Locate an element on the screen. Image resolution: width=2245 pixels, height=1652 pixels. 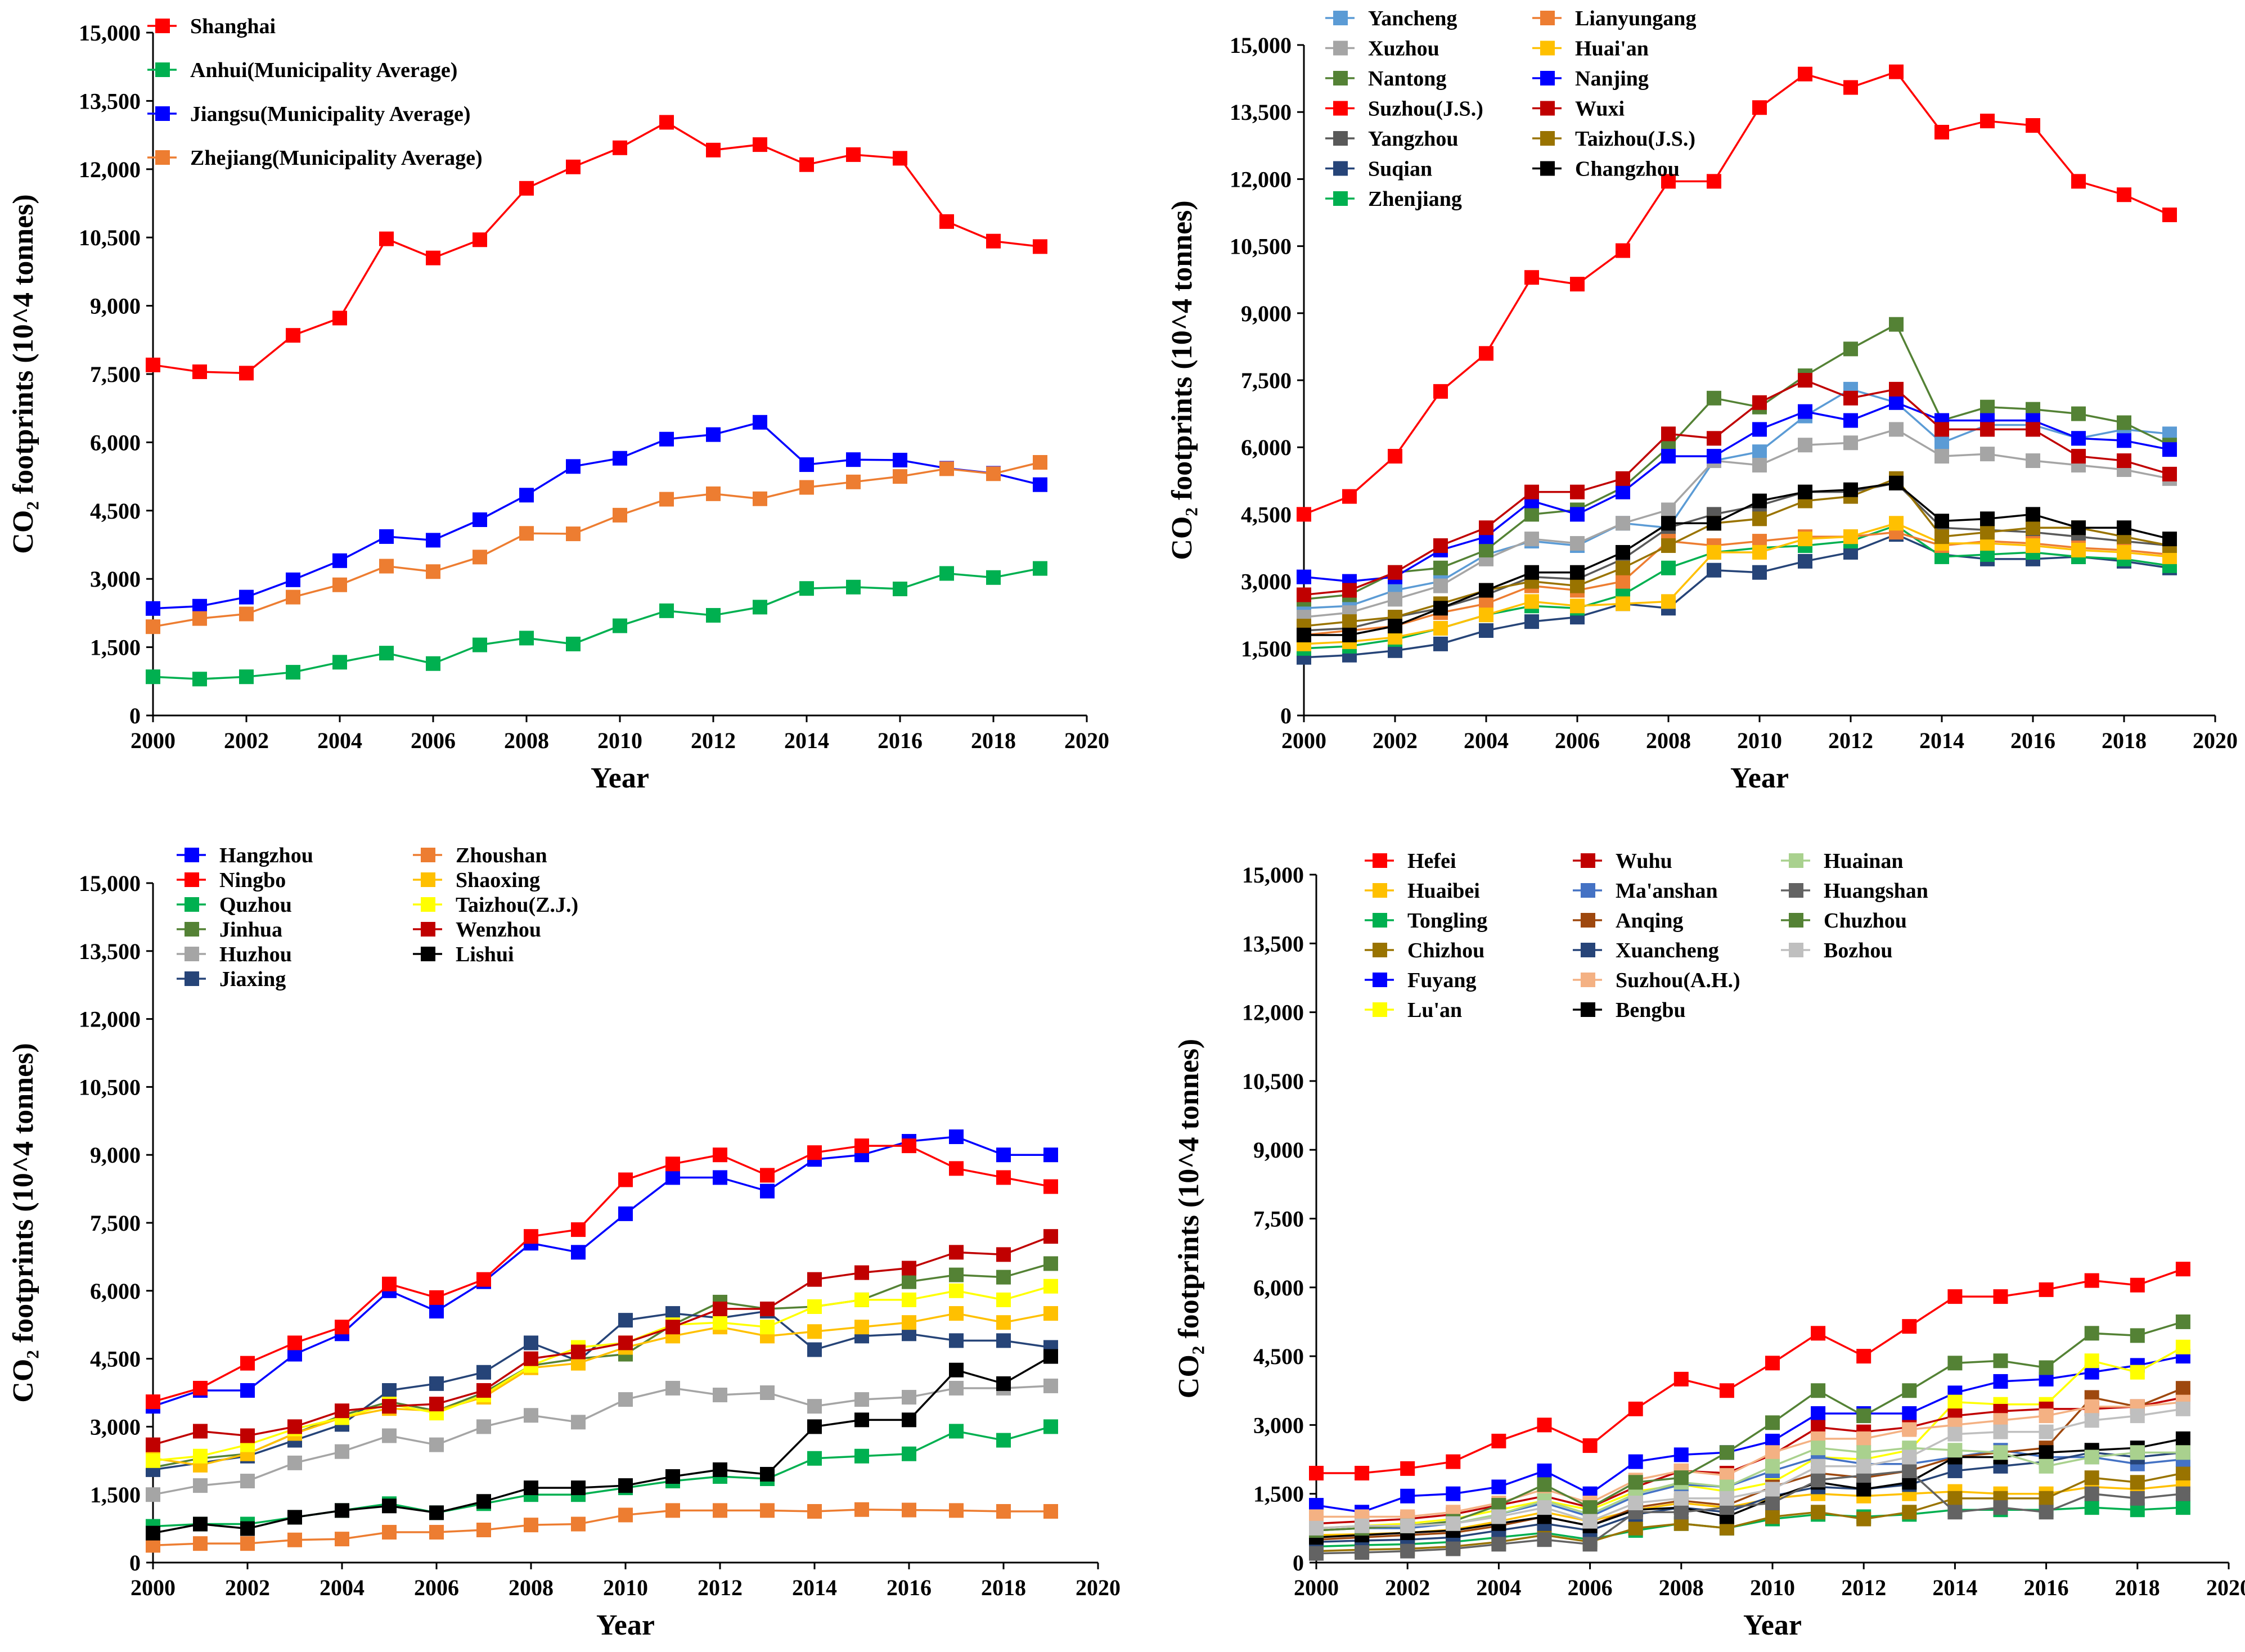
series-xuzhou is located at coordinates (1737, 523).